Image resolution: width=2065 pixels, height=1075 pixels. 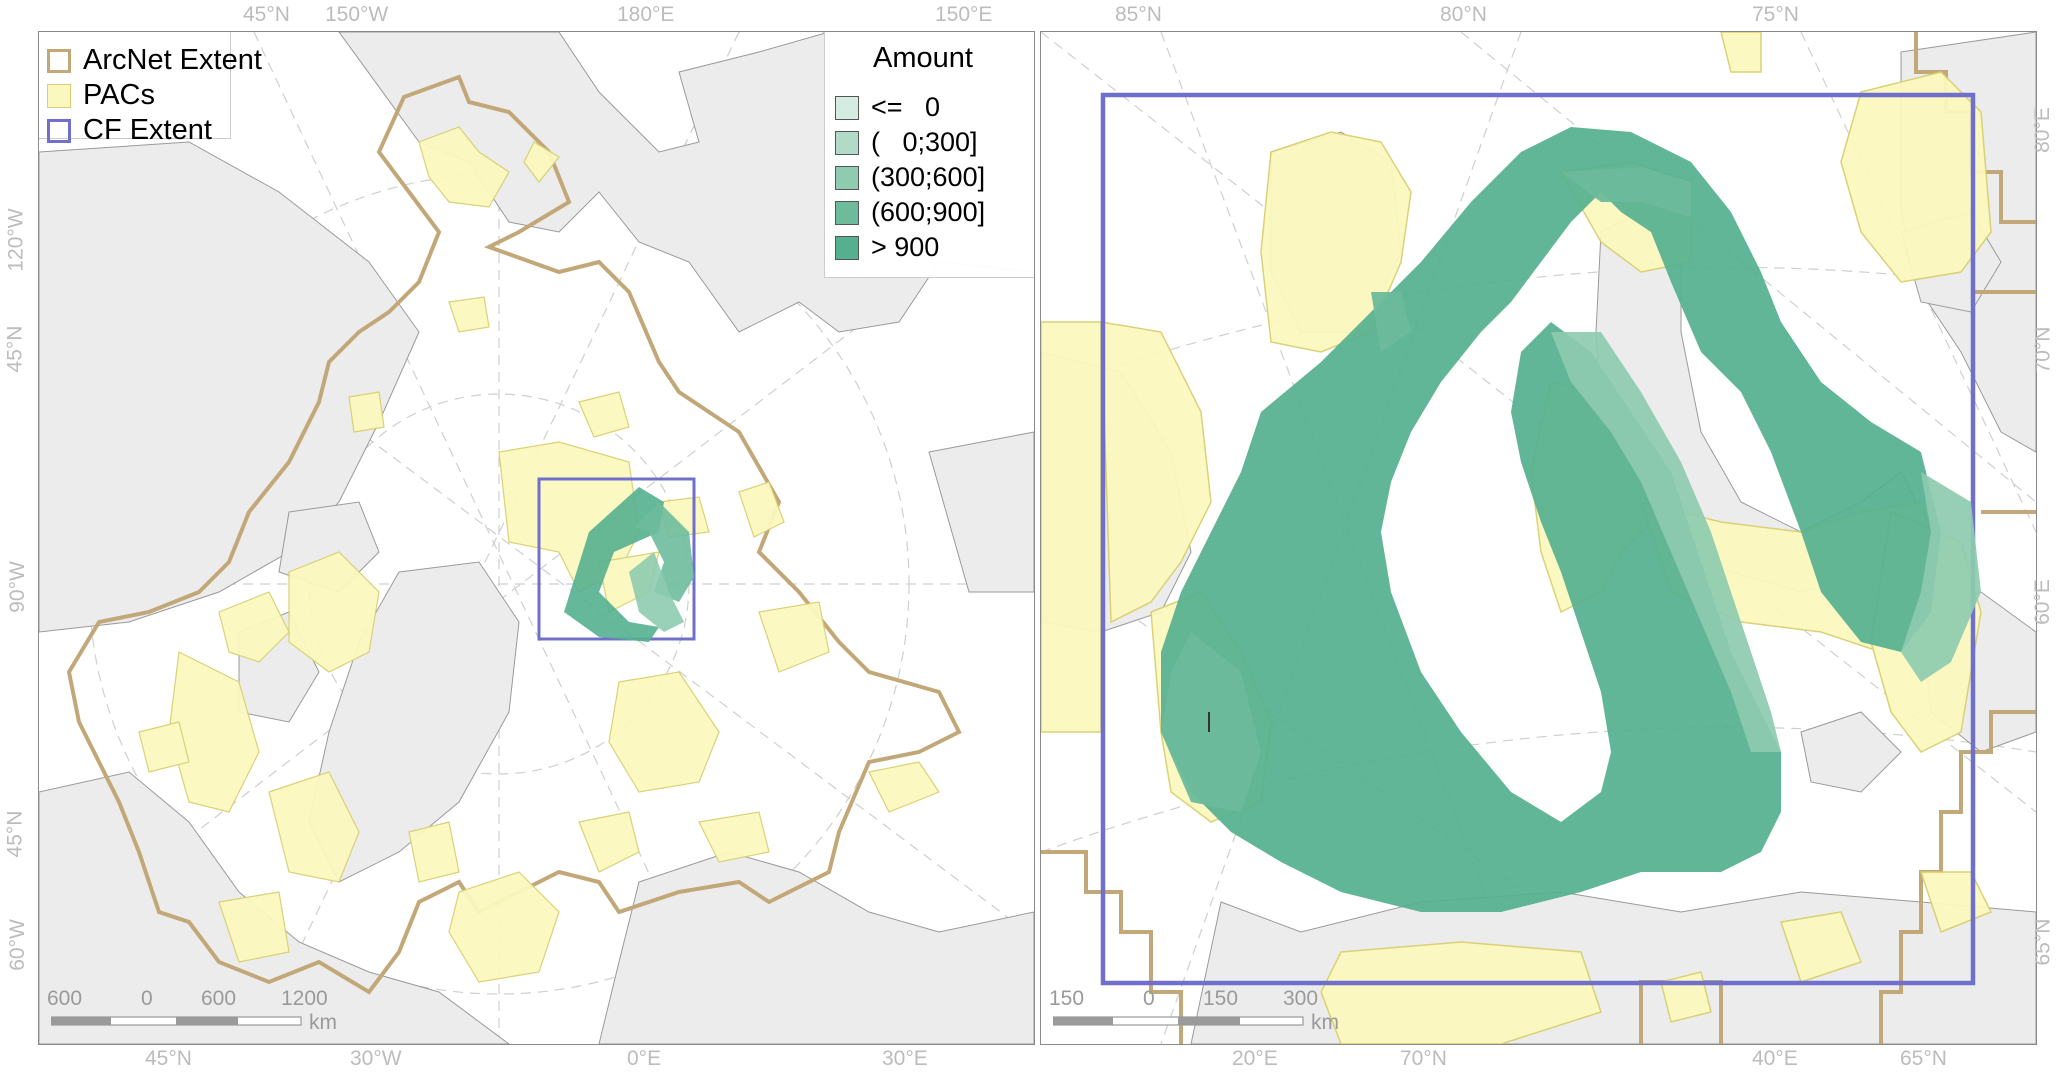 I want to click on coord-left-top-150e: 150°E, so click(x=964, y=14).